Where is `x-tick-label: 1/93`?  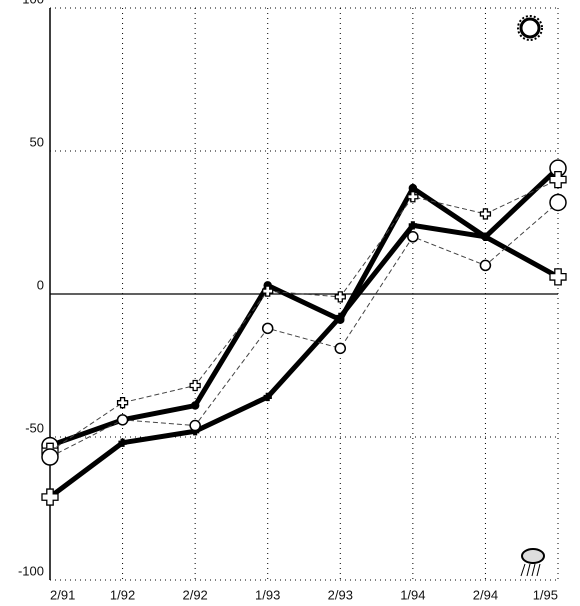
x-tick-label: 1/93 is located at coordinates (267, 594).